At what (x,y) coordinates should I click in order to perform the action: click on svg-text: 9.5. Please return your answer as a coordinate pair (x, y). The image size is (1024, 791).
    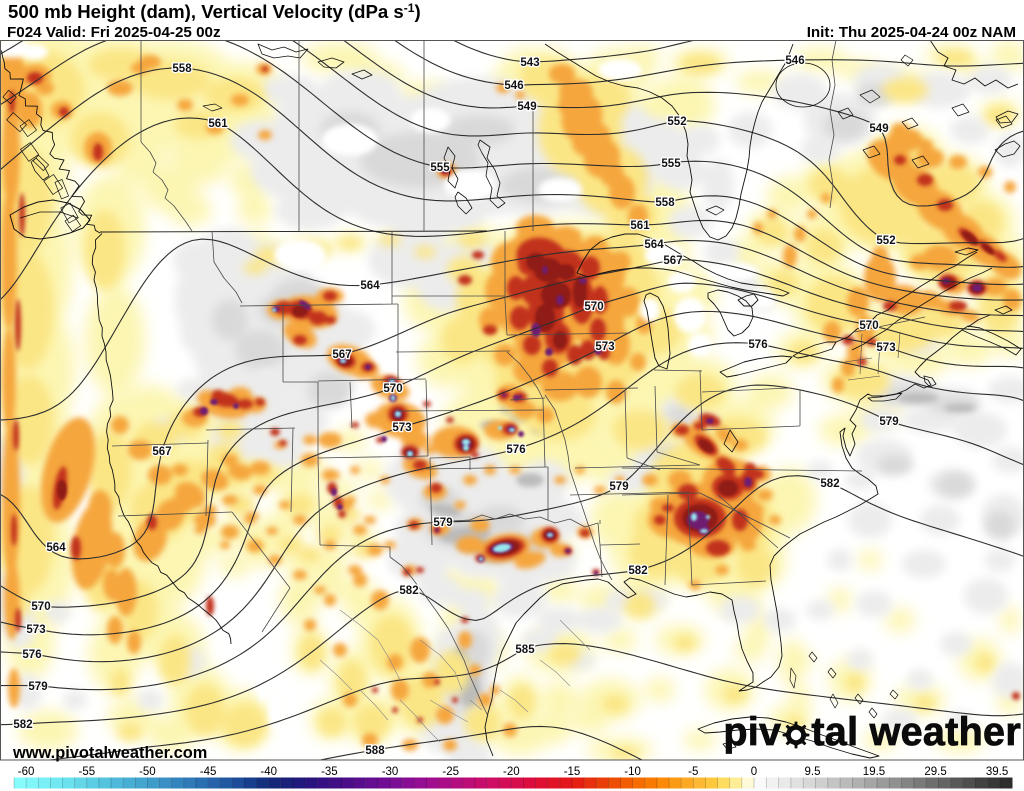
    Looking at the image, I should click on (813, 772).